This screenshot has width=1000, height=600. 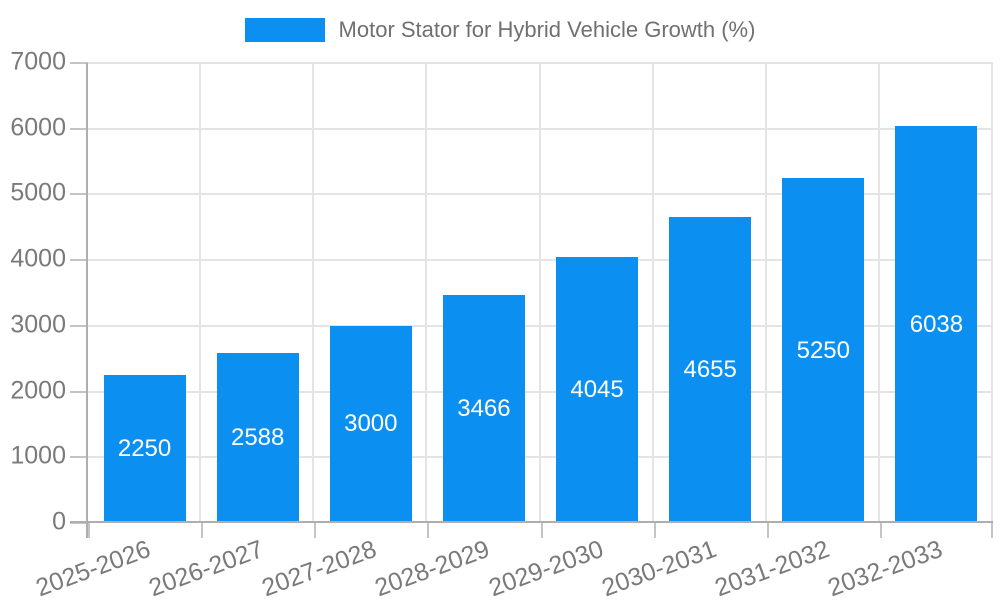 What do you see at coordinates (432, 567) in the screenshot?
I see `x-tick-label: 2028-2029` at bounding box center [432, 567].